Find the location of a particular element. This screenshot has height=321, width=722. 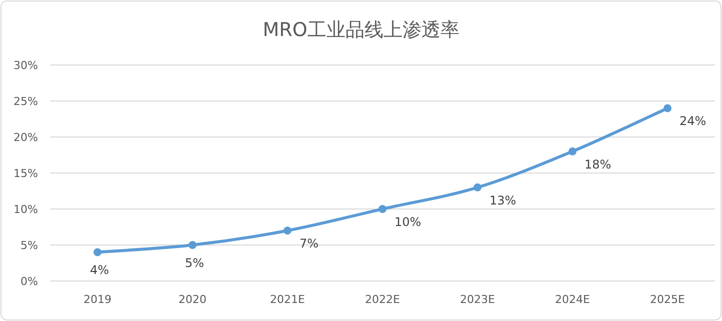

data-label: 24% is located at coordinates (693, 121).